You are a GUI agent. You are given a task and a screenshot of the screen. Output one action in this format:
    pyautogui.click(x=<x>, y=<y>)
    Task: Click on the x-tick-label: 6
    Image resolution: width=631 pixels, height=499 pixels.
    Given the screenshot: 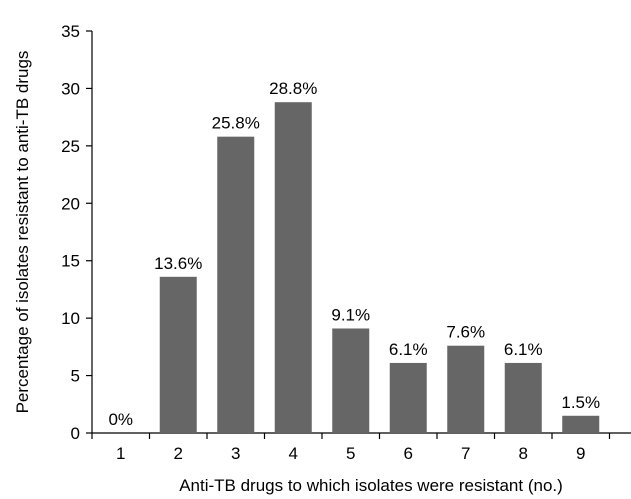 What is the action you would take?
    pyautogui.click(x=408, y=453)
    